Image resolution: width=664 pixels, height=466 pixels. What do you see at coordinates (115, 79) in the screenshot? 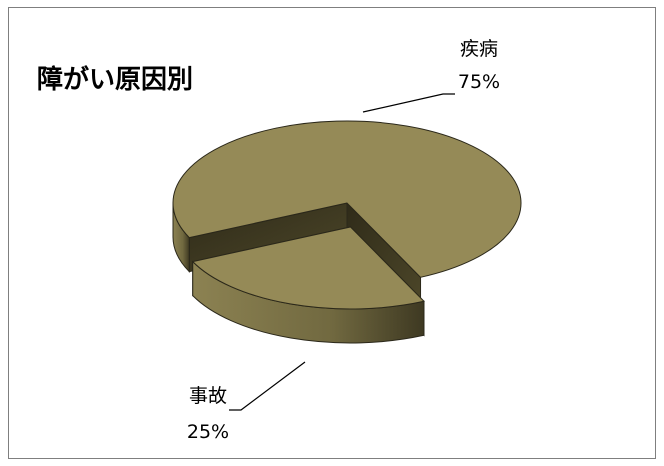
I see `chart-title: 障がい原因別` at bounding box center [115, 79].